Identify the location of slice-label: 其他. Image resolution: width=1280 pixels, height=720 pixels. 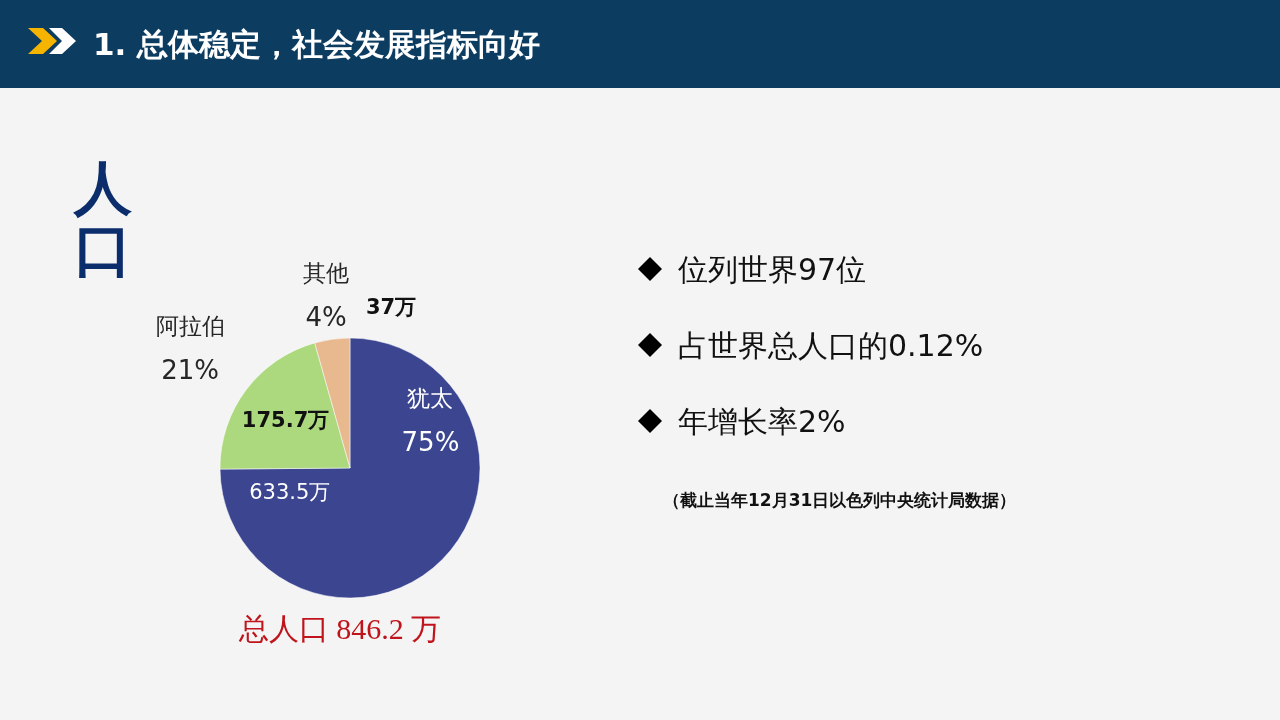
(326, 272).